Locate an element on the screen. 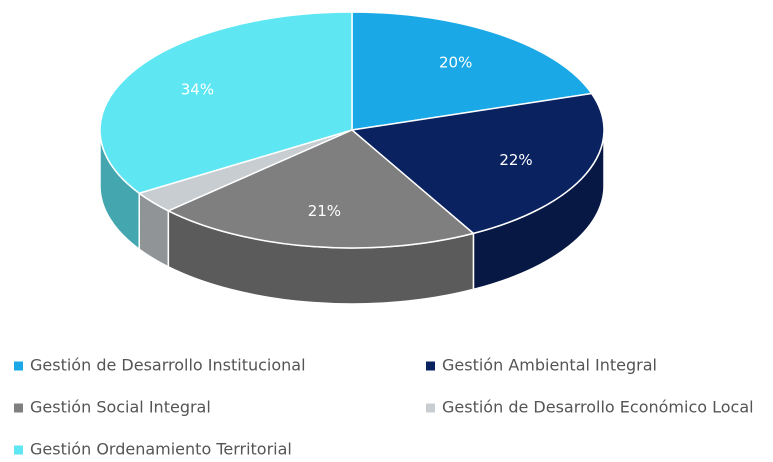 The image size is (773, 462). legend-label: Gestión Ambiental Integral is located at coordinates (549, 365).